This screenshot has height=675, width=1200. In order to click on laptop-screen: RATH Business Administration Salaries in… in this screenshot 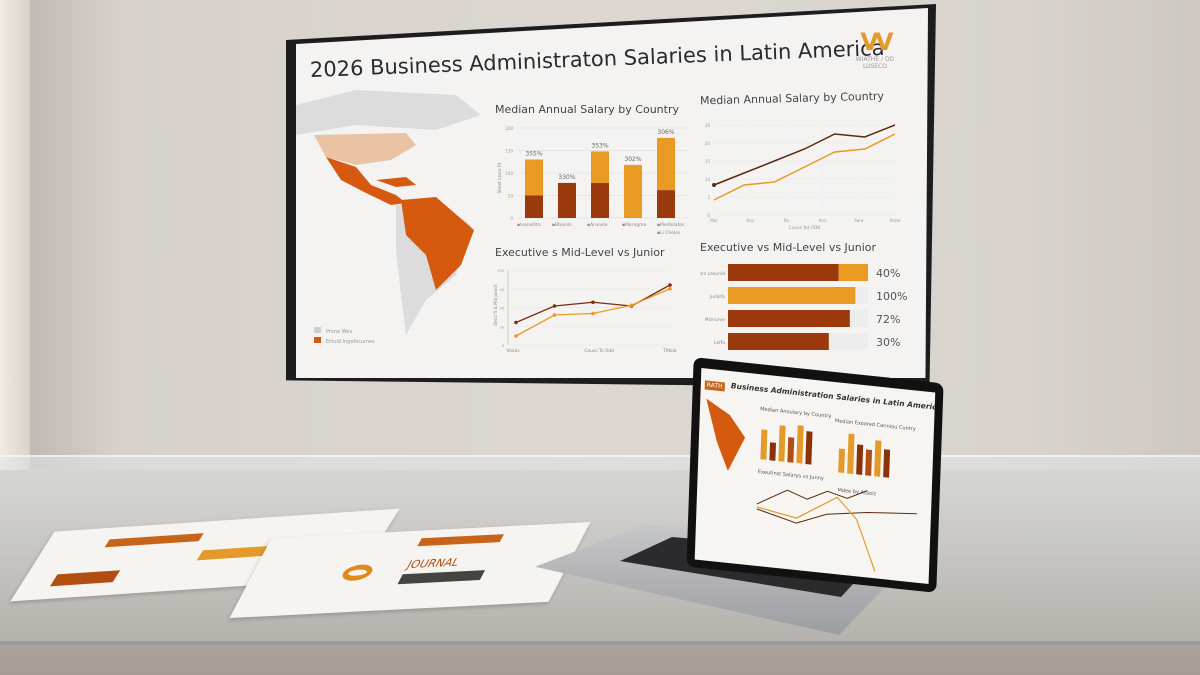, I will do `click(815, 475)`.